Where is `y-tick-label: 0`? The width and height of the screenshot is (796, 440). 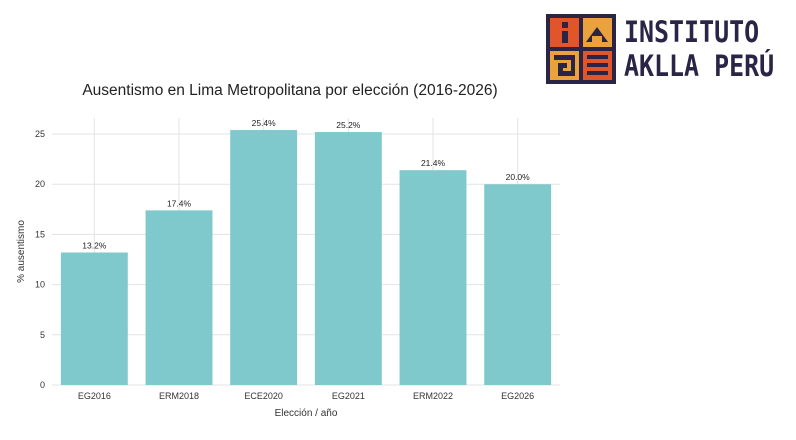 y-tick-label: 0 is located at coordinates (42, 385).